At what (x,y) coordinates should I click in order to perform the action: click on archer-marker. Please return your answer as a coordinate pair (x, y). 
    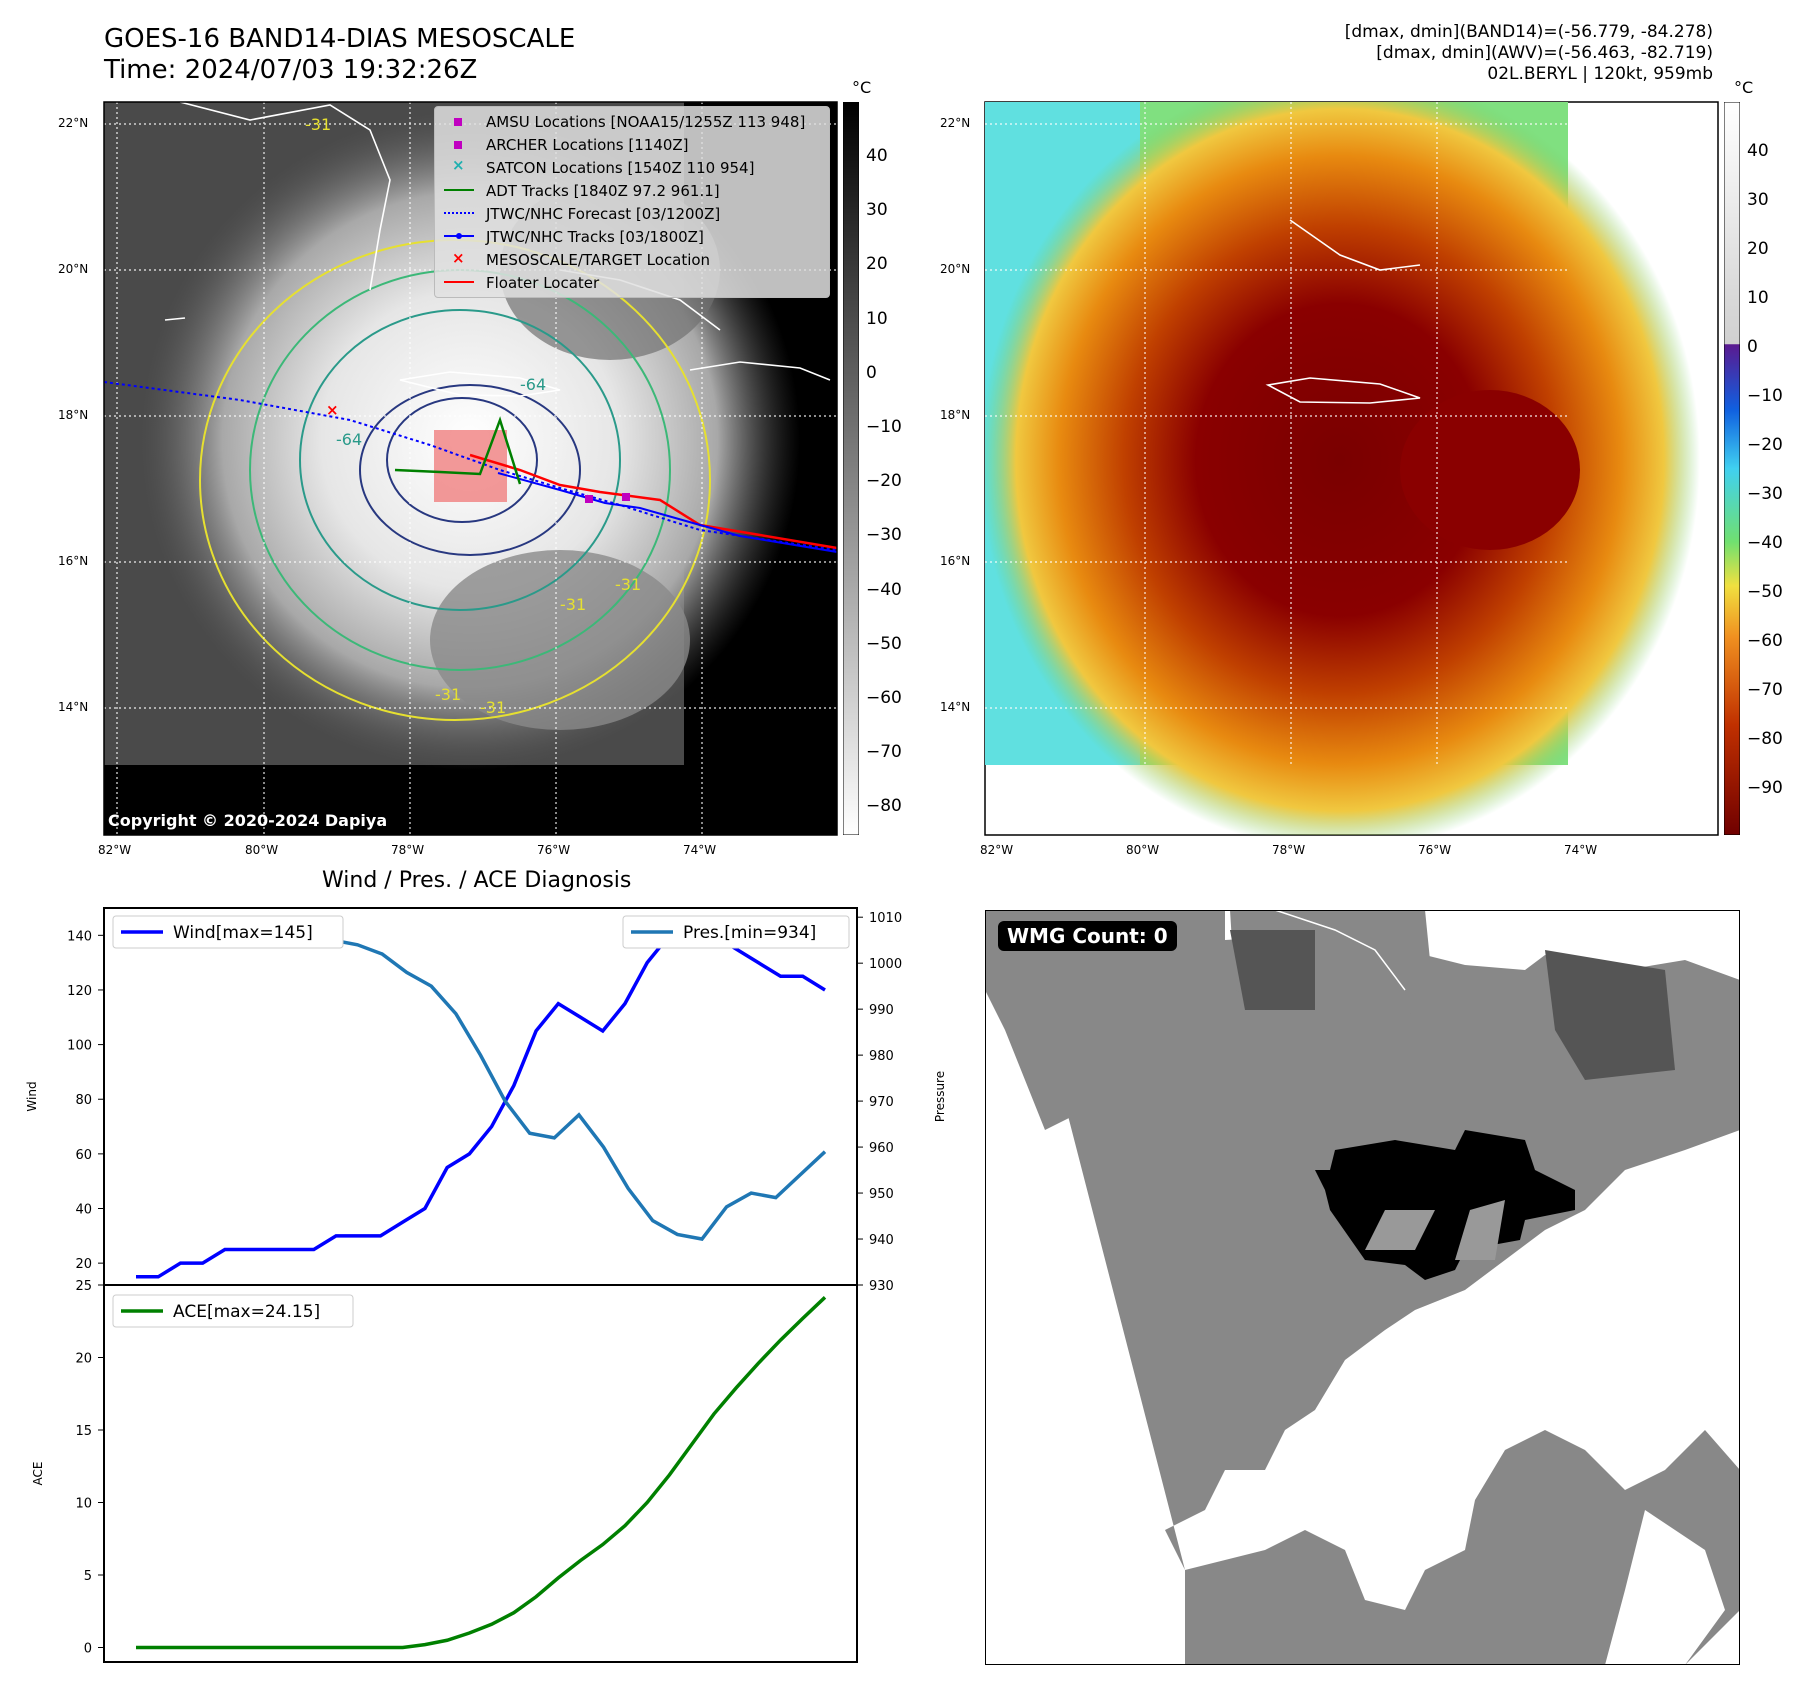
    Looking at the image, I should click on (626, 497).